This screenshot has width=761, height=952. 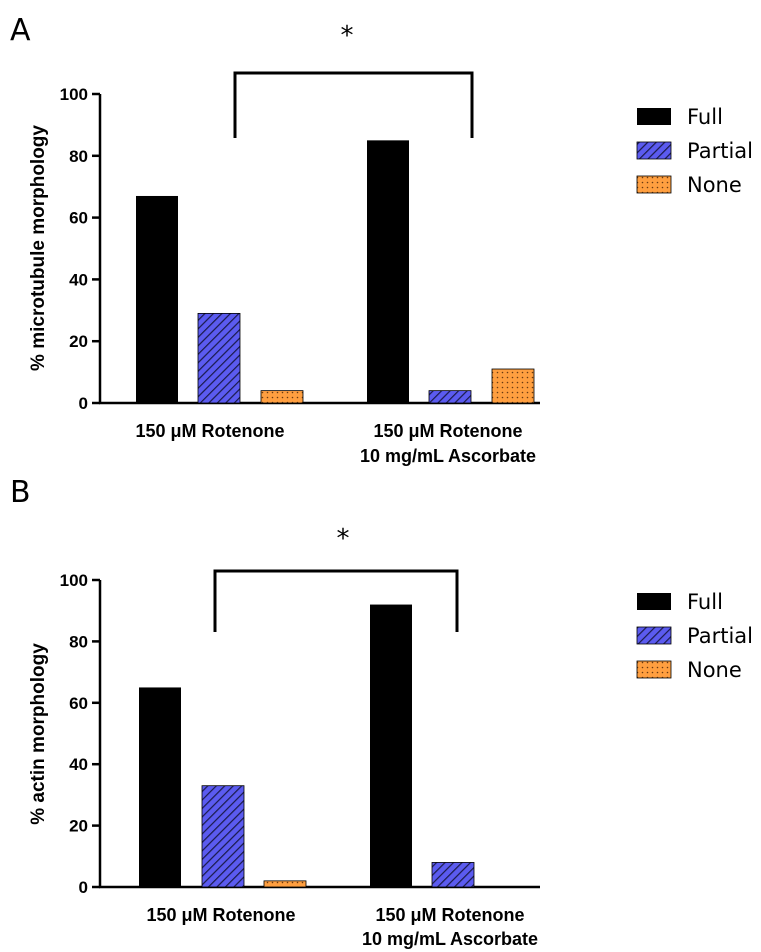 I want to click on panel-letter-a: A, so click(x=20, y=30).